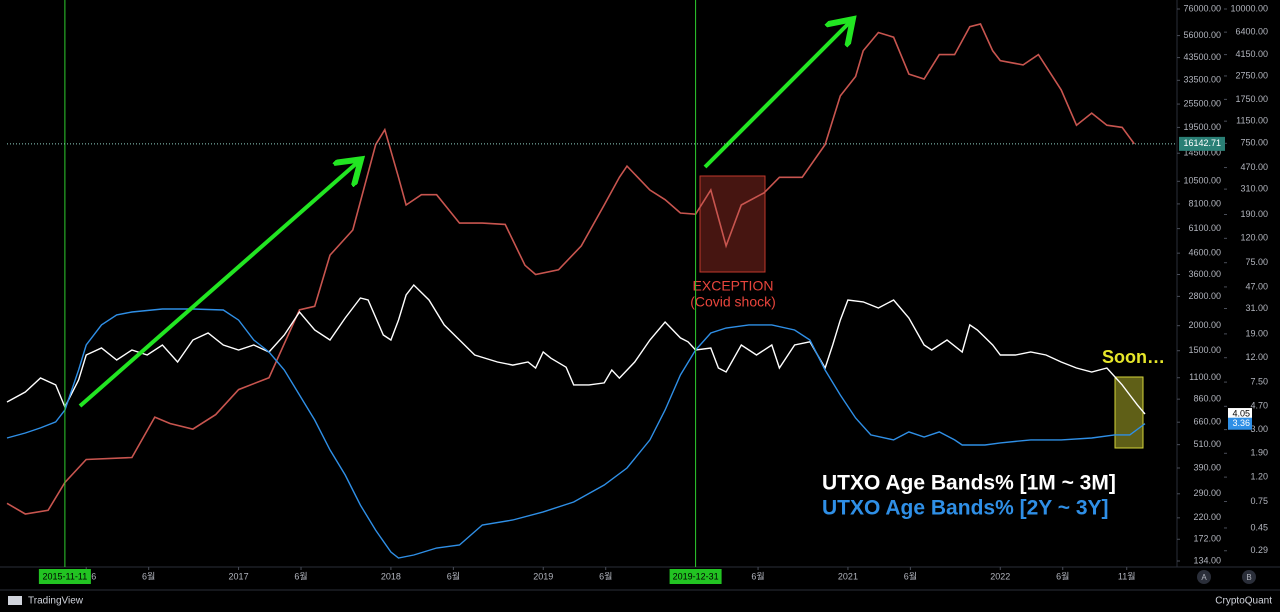 This screenshot has width=1280, height=612. What do you see at coordinates (1204, 203) in the screenshot?
I see `y-tick-label: 8100.00` at bounding box center [1204, 203].